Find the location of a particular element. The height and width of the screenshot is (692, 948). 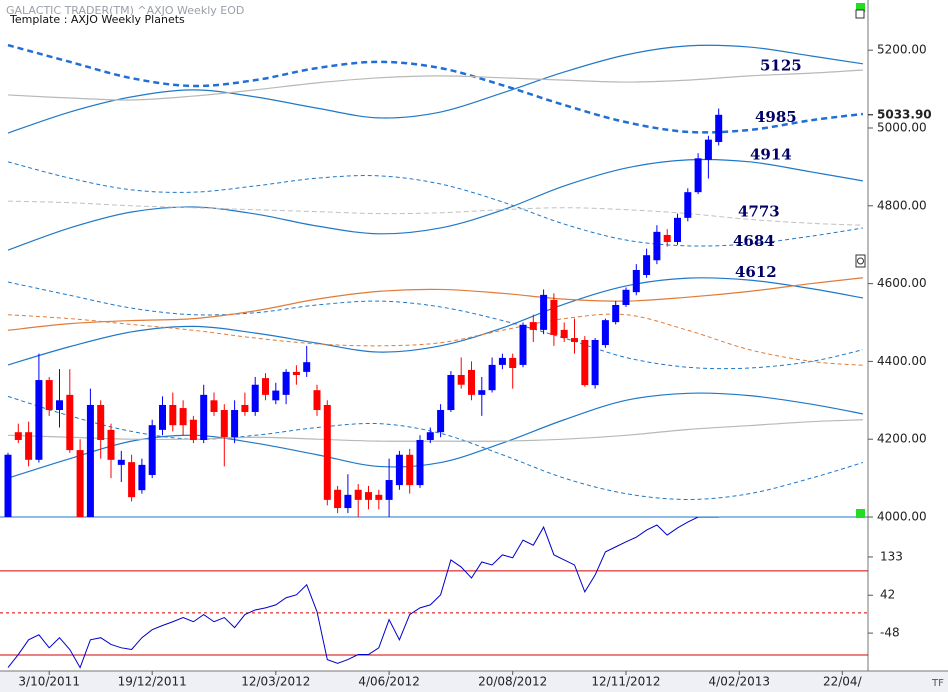

y-tick-label: 4400.00 is located at coordinates (902, 361).